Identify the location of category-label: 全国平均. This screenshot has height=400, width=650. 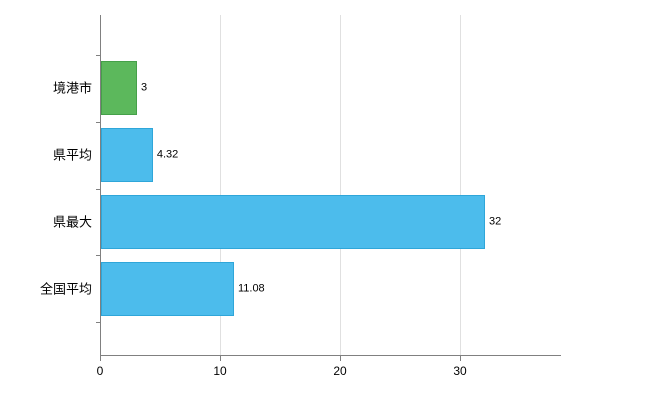
(65, 289).